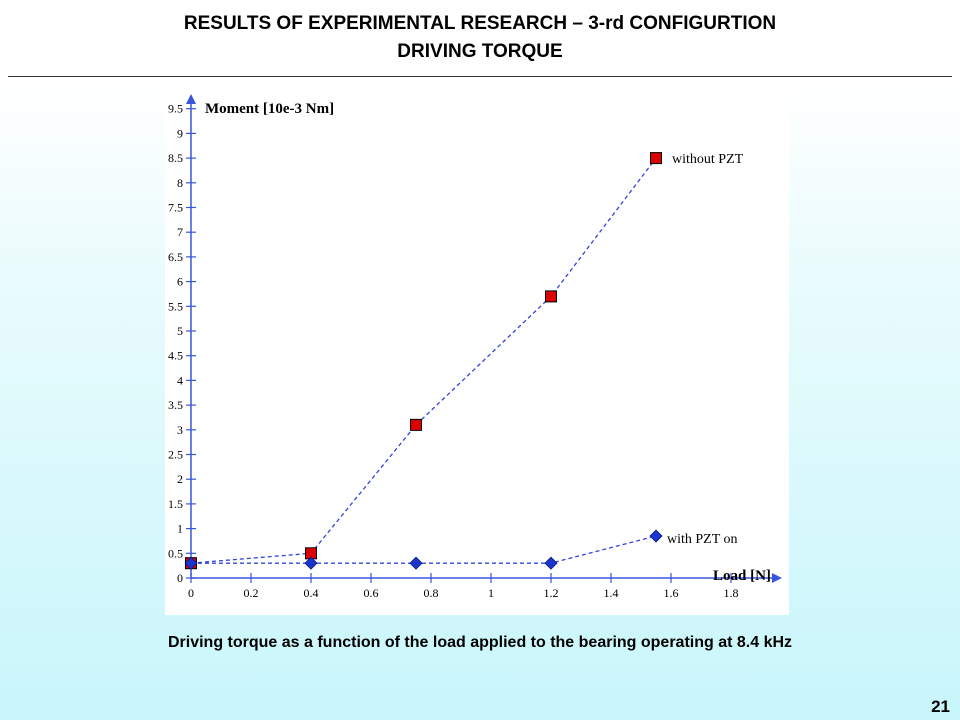 The height and width of the screenshot is (720, 960). Describe the element at coordinates (551, 593) in the screenshot. I see `x-tick-label: 1.2` at that location.